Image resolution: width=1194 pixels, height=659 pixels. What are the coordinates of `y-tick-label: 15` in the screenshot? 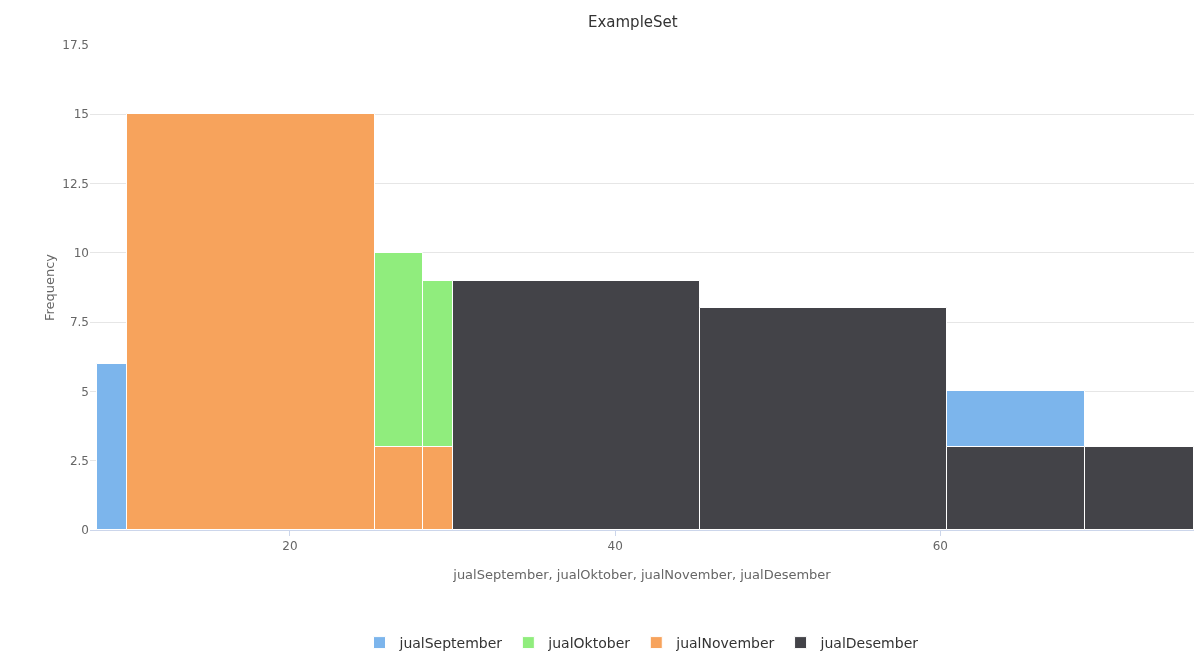 It's located at (81, 114).